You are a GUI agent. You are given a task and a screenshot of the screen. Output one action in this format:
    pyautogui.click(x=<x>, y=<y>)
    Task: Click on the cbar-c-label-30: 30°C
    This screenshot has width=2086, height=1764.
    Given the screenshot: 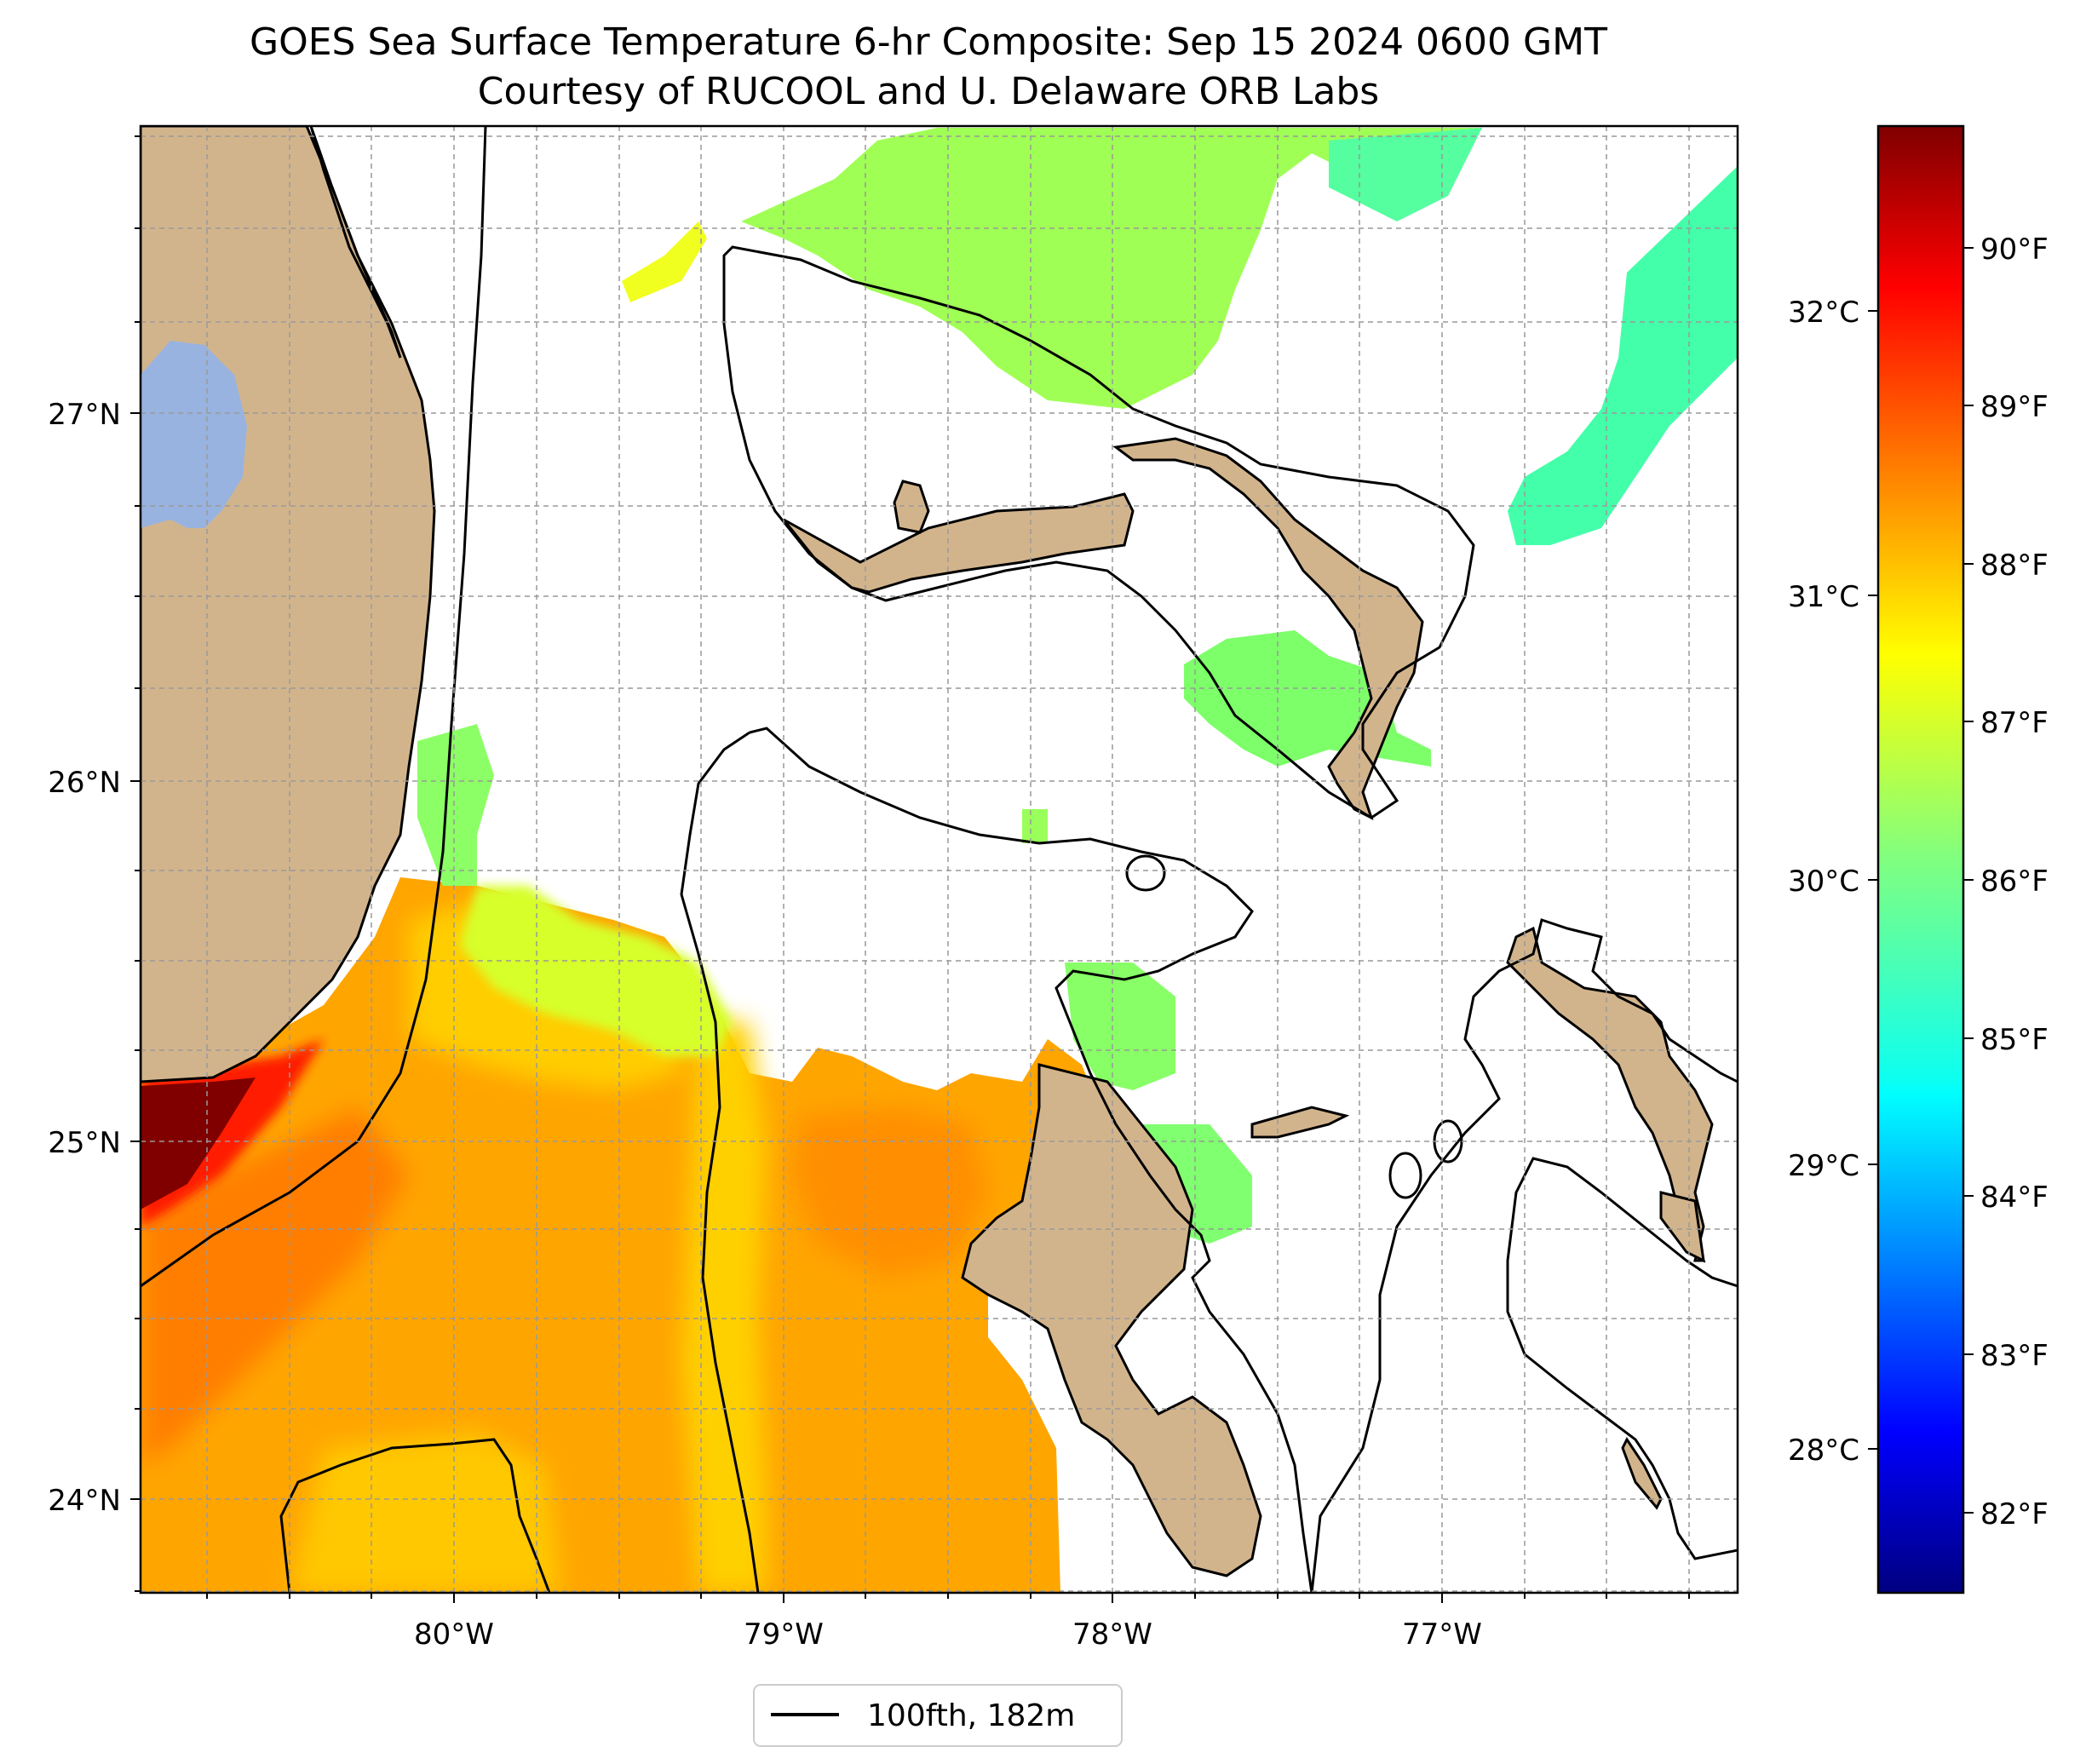 What is the action you would take?
    pyautogui.click(x=1823, y=882)
    